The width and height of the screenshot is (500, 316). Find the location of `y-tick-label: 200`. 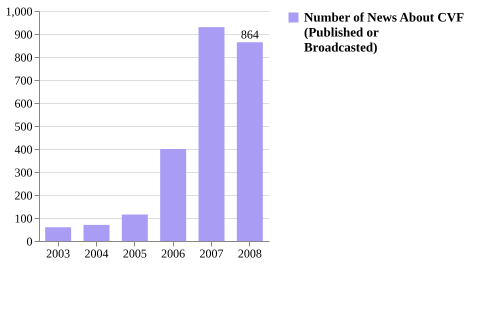

y-tick-label: 200 is located at coordinates (23, 195).